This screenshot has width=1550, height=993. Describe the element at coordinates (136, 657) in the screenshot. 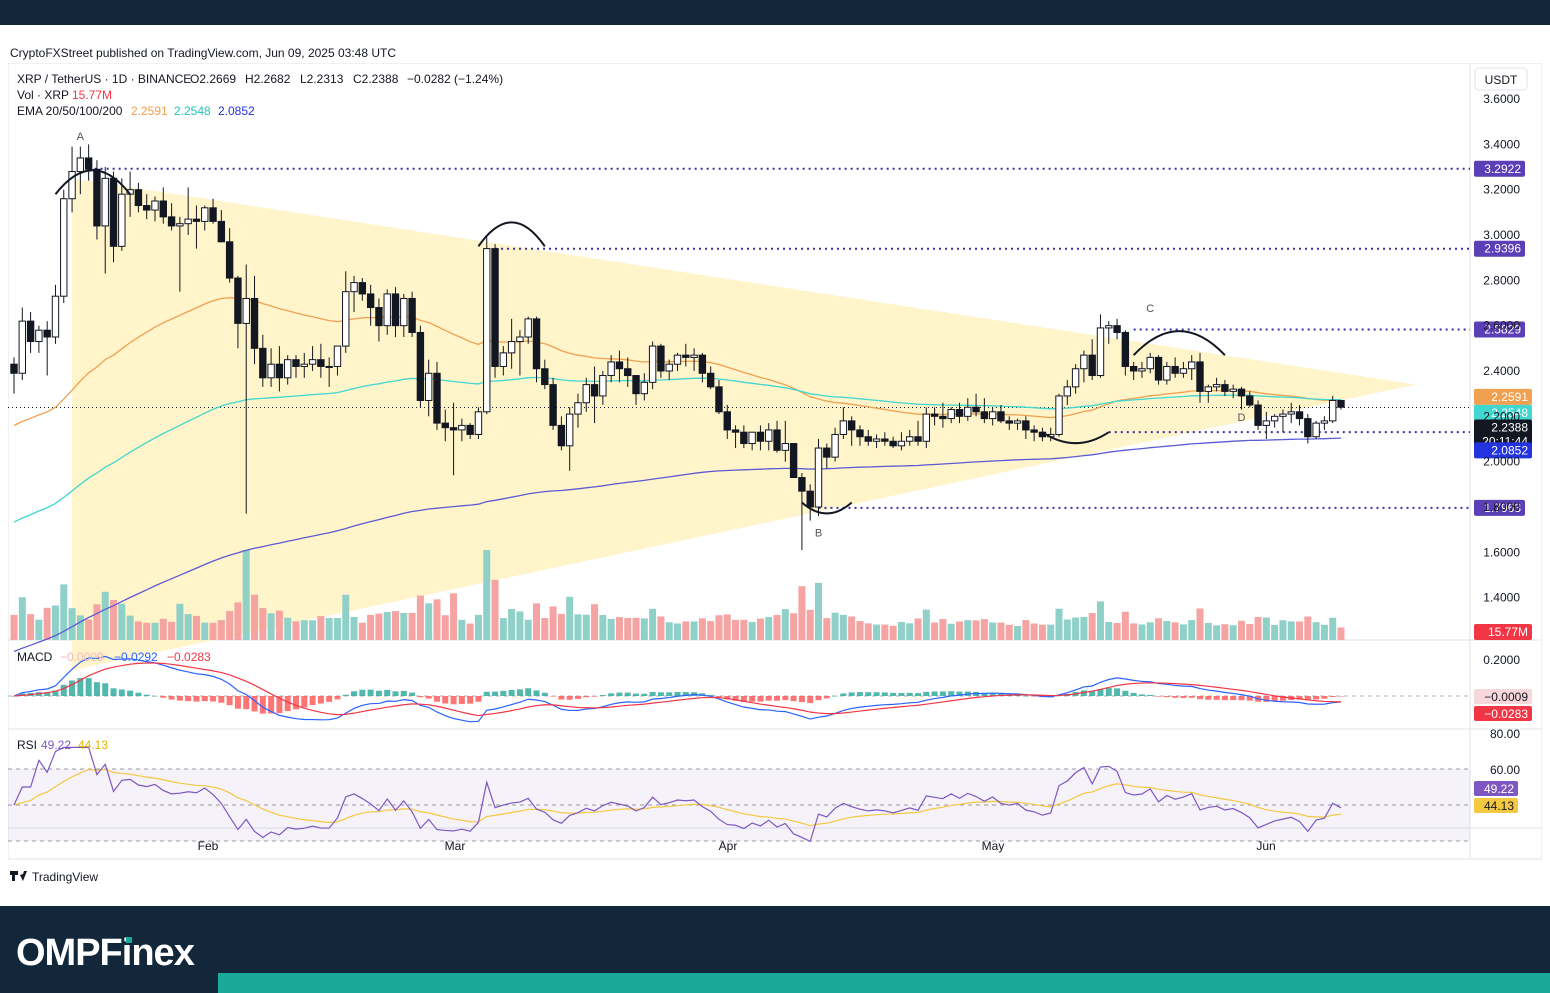

I see `macd-line-value: −0.0292` at that location.